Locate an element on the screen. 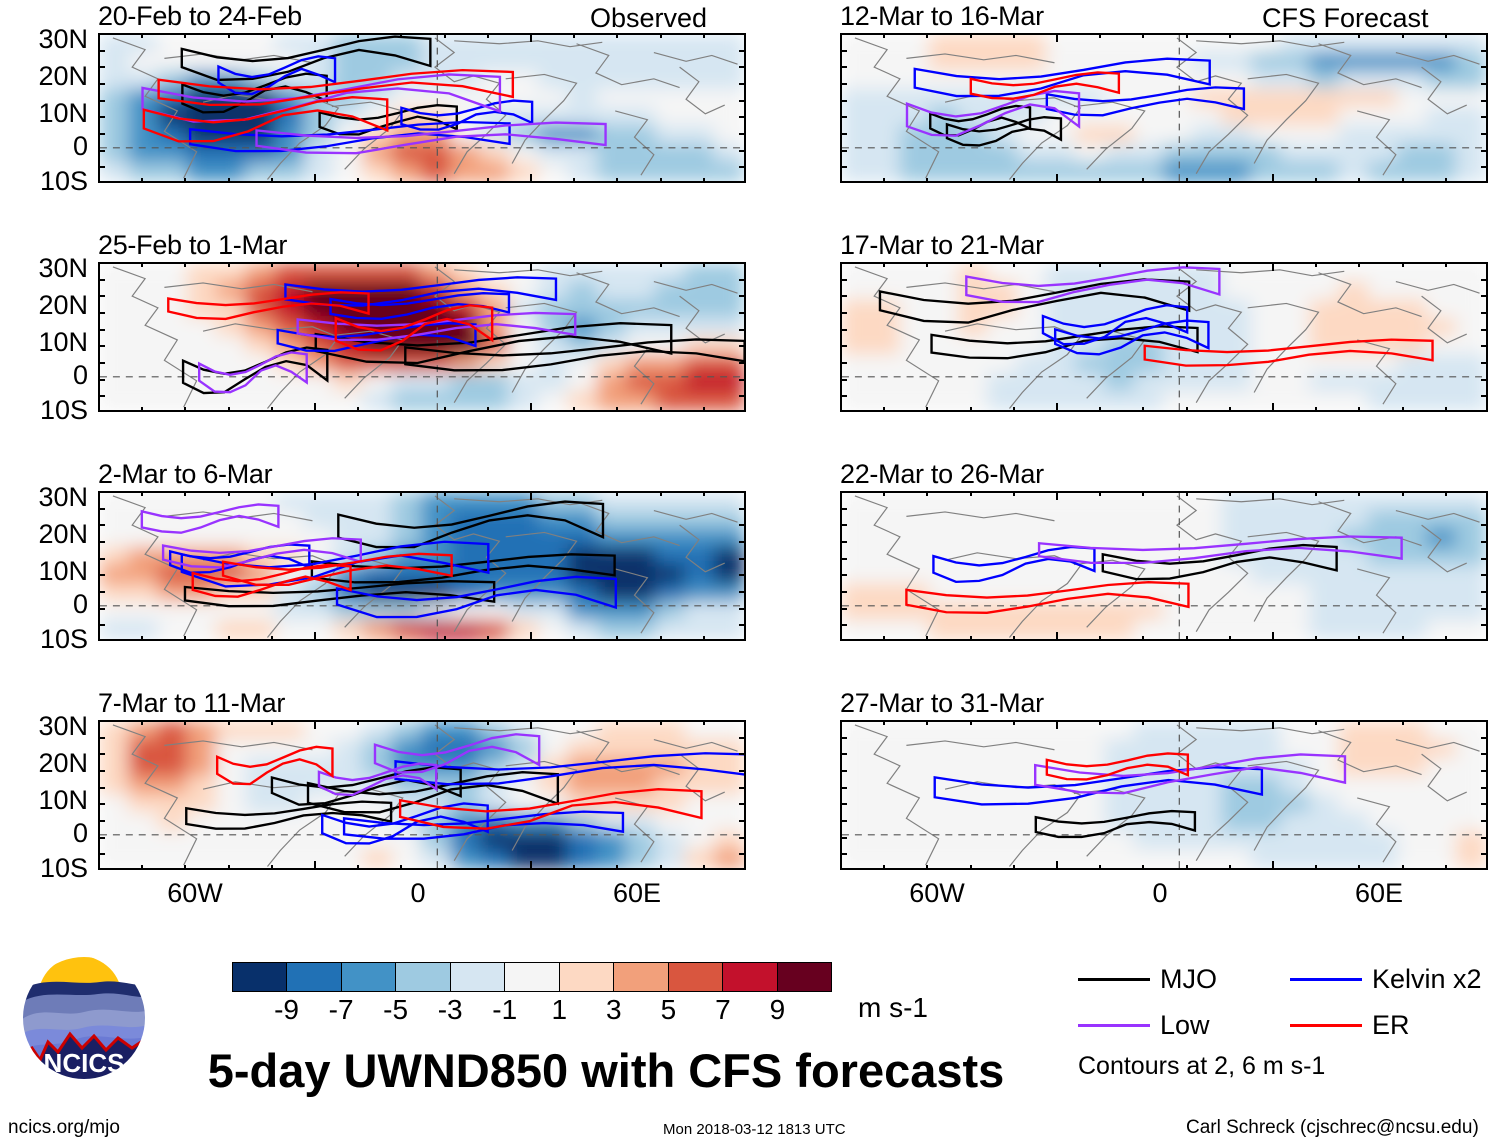  colorbar-tick: -7 is located at coordinates (341, 1009).